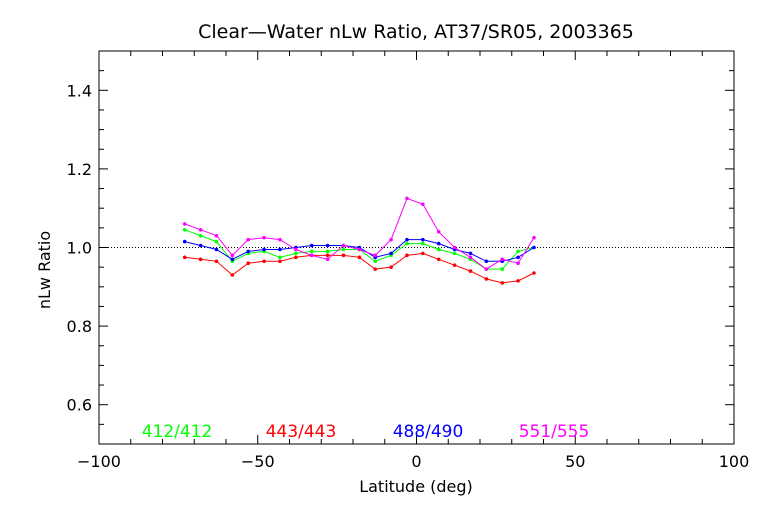 The height and width of the screenshot is (512, 768). I want to click on legend: 412/412 443/443 488/490 551/555, so click(366, 432).